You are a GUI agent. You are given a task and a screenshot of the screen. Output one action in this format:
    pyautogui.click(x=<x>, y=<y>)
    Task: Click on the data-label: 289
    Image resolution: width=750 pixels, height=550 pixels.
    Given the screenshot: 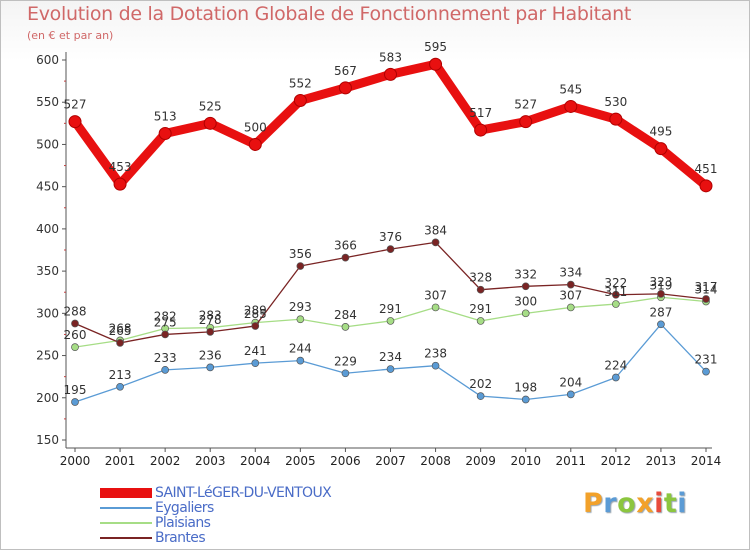 What is the action you would take?
    pyautogui.click(x=255, y=311)
    